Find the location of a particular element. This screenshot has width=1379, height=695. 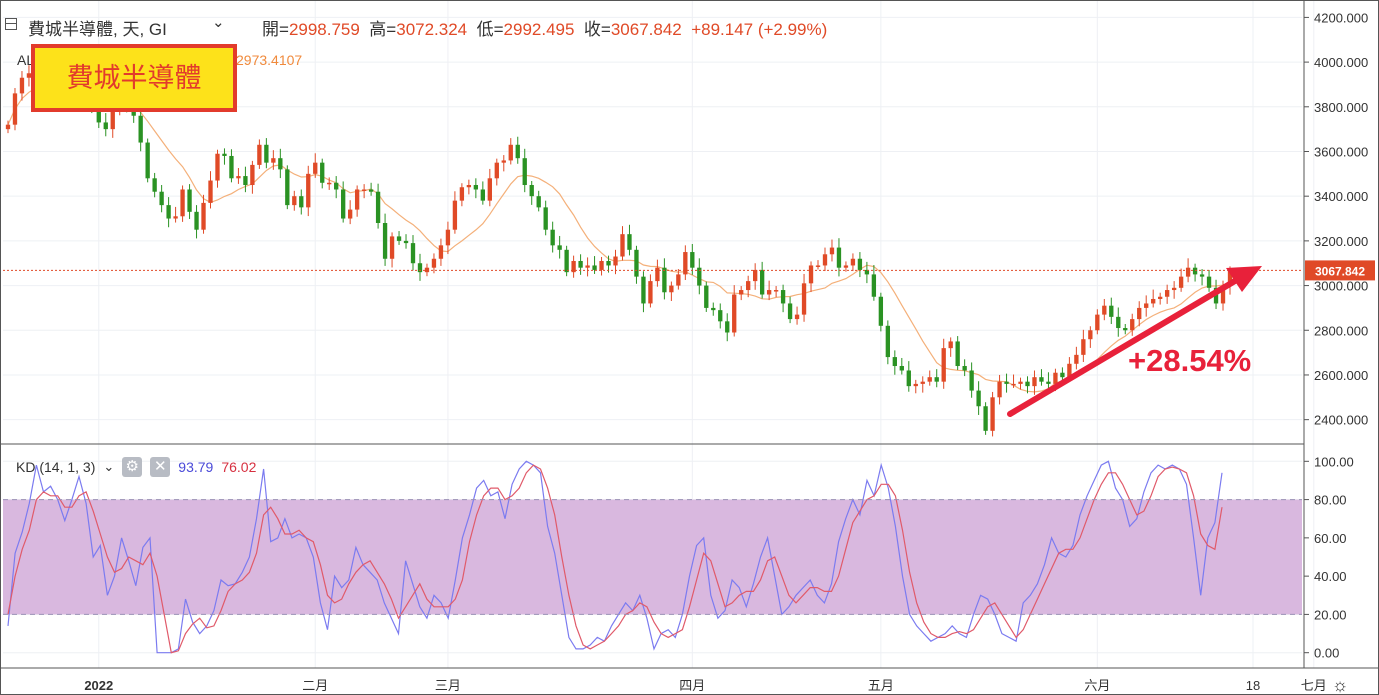

trend-arrow is located at coordinates (1134, 341).